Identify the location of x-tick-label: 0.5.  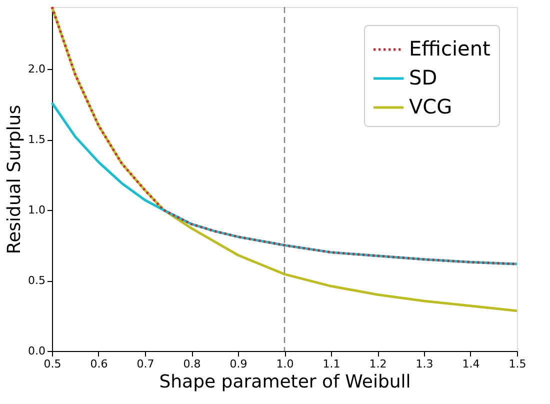
(53, 364).